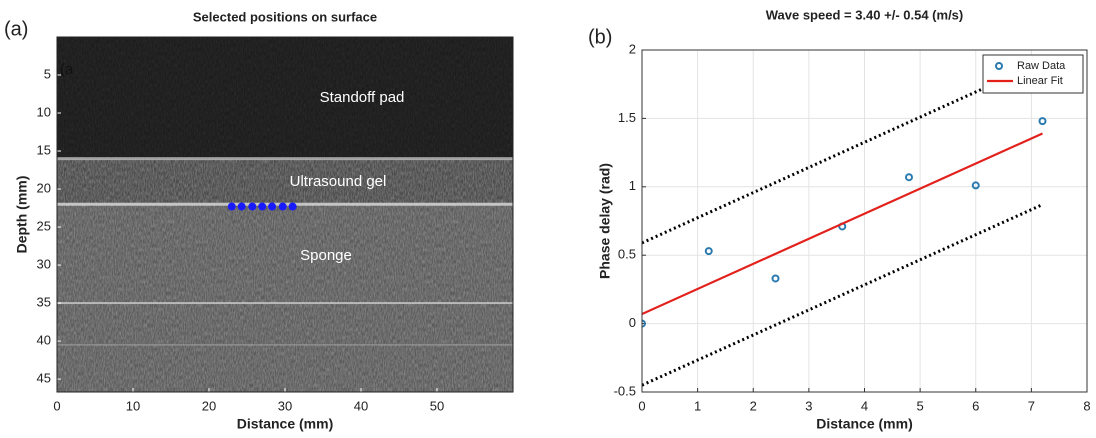 The image size is (1096, 438). Describe the element at coordinates (44, 187) in the screenshot. I see `y-tick-label: 20` at that location.